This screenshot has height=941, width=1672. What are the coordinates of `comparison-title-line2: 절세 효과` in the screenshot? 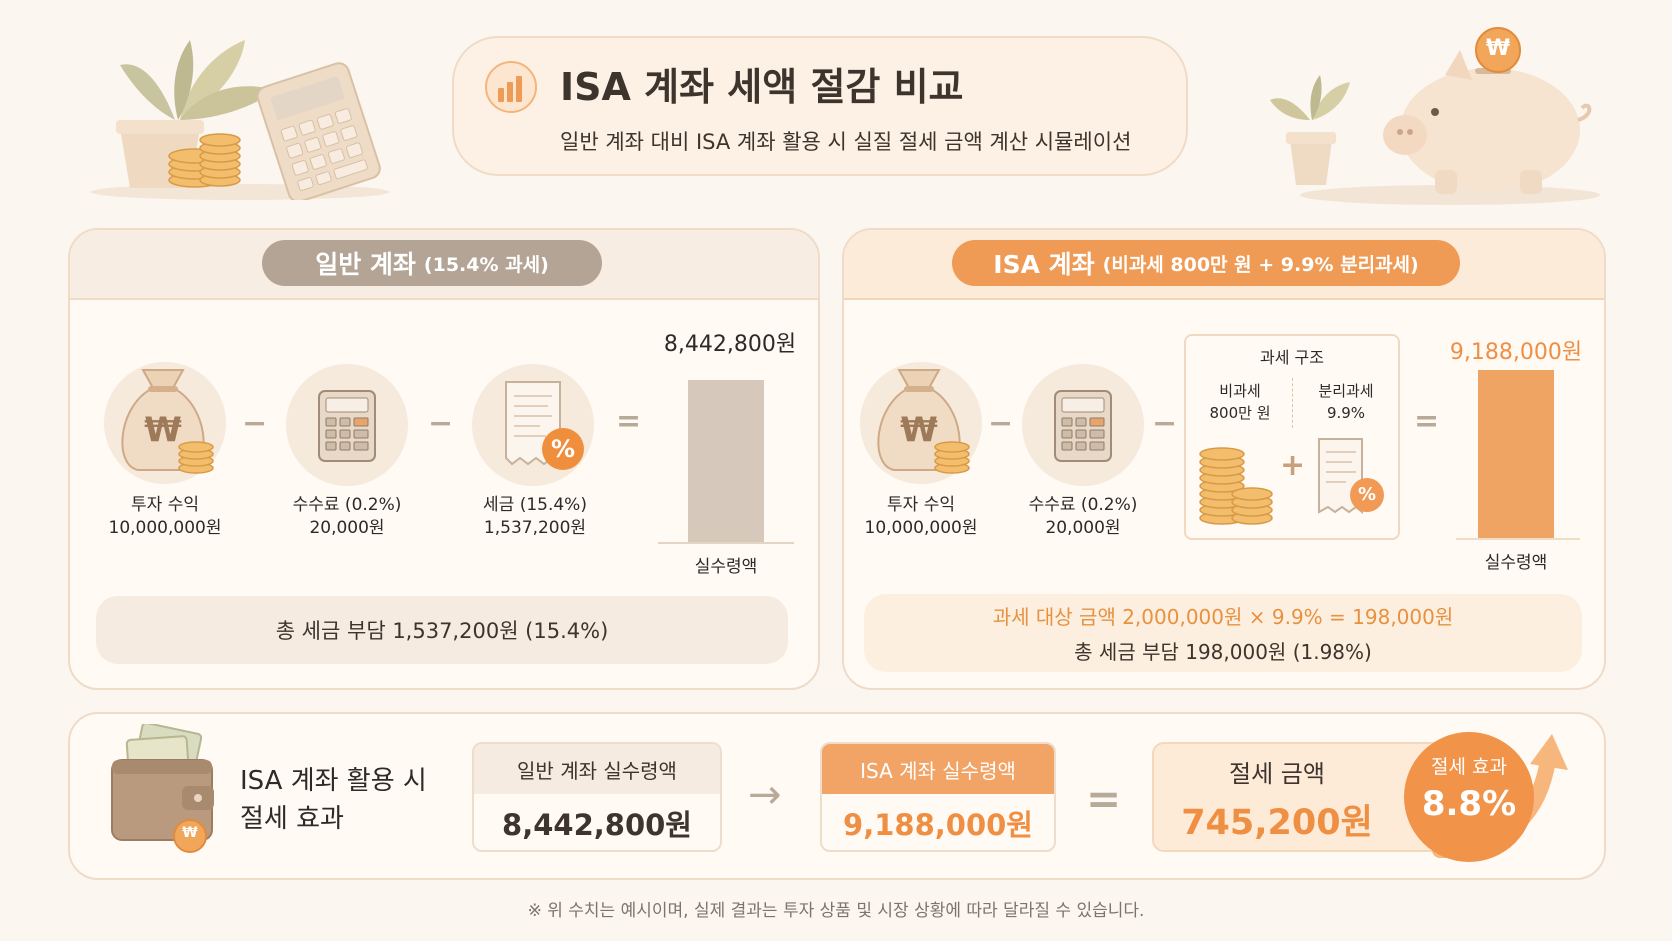 It's located at (292, 819).